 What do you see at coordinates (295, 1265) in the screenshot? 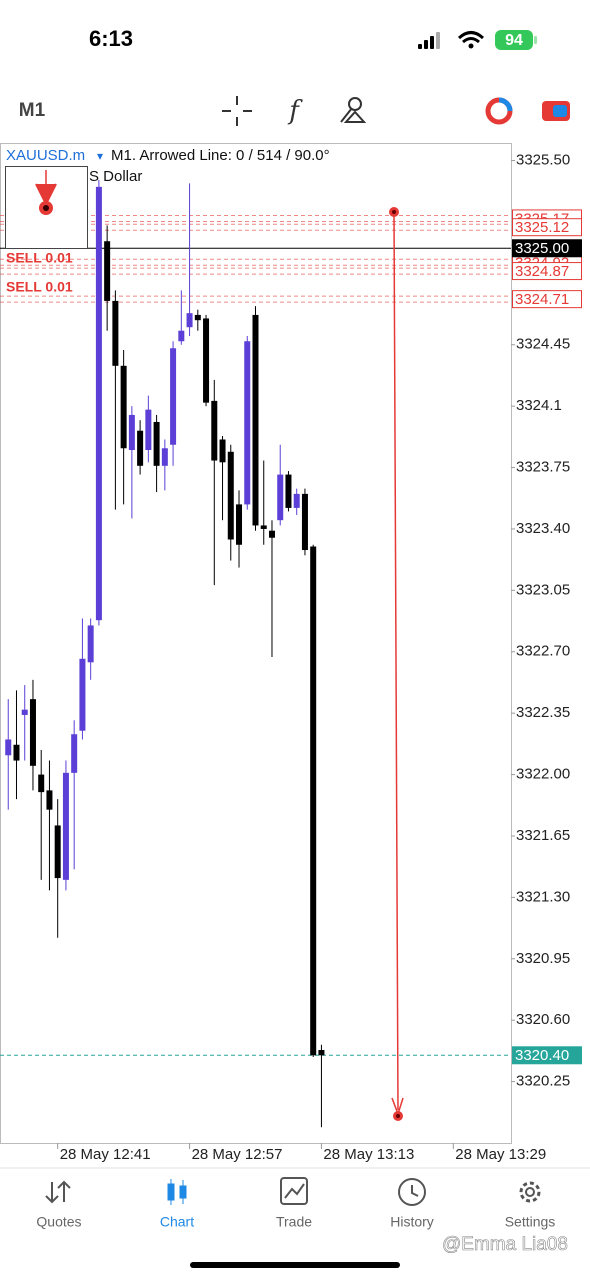
I see `home-indicator` at bounding box center [295, 1265].